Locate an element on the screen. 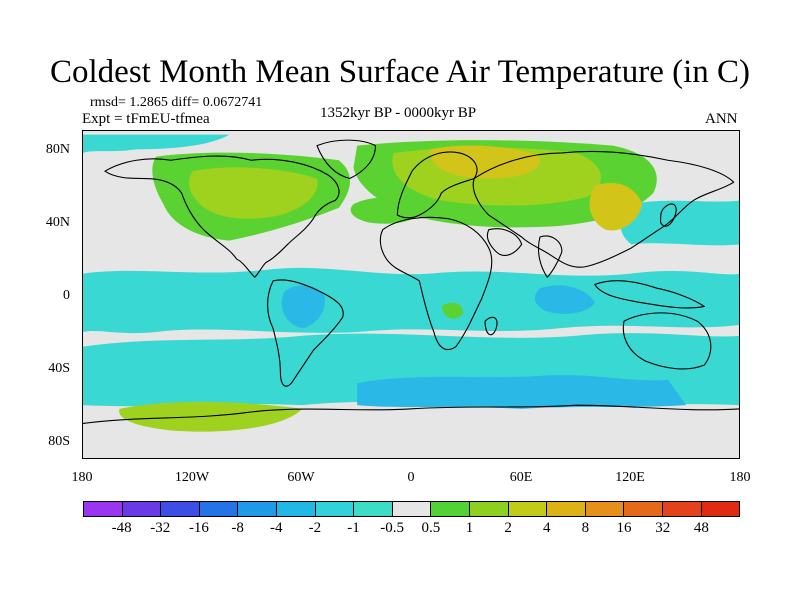 The width and height of the screenshot is (800, 600). colorbar-tick-label: -1 is located at coordinates (353, 528).